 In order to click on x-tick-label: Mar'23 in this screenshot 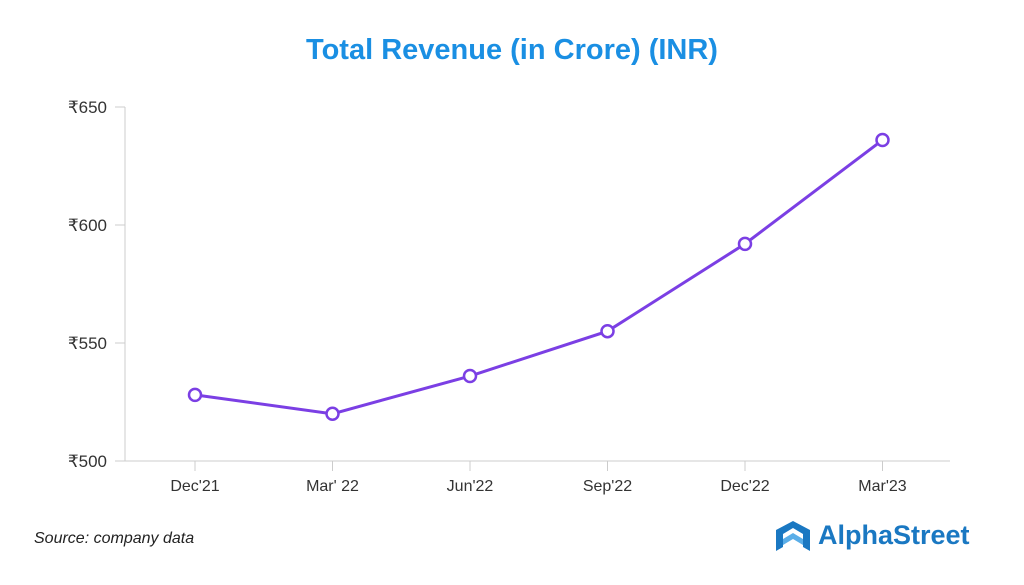, I will do `click(882, 486)`.